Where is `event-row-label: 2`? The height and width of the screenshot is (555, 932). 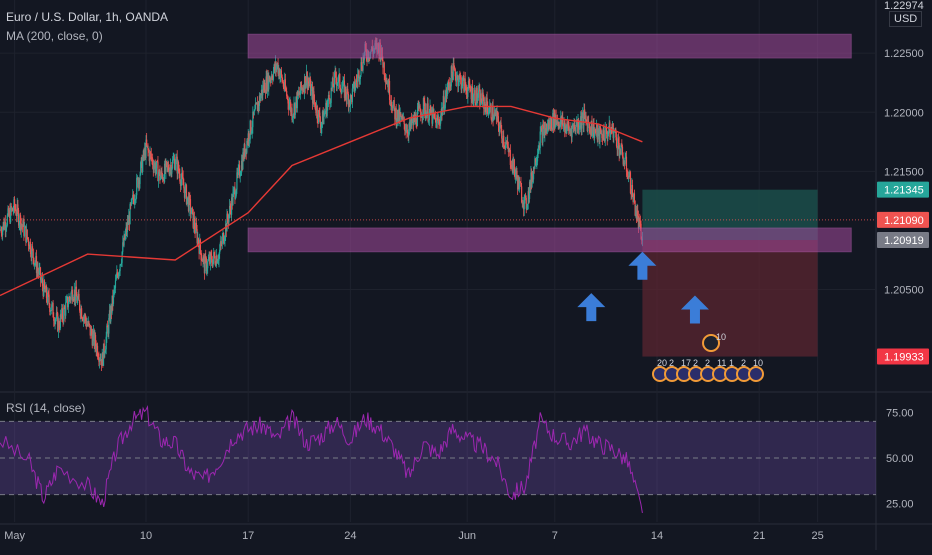
event-row-label: 2 is located at coordinates (671, 363).